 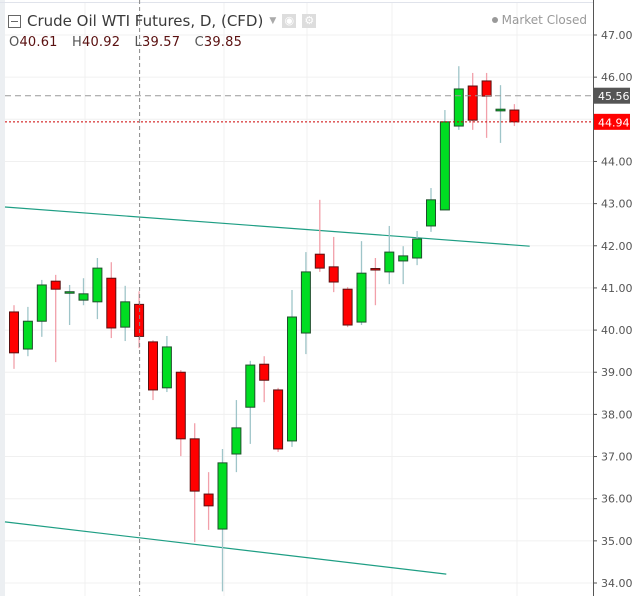 I want to click on price-tick-label: 36.00, so click(x=617, y=499).